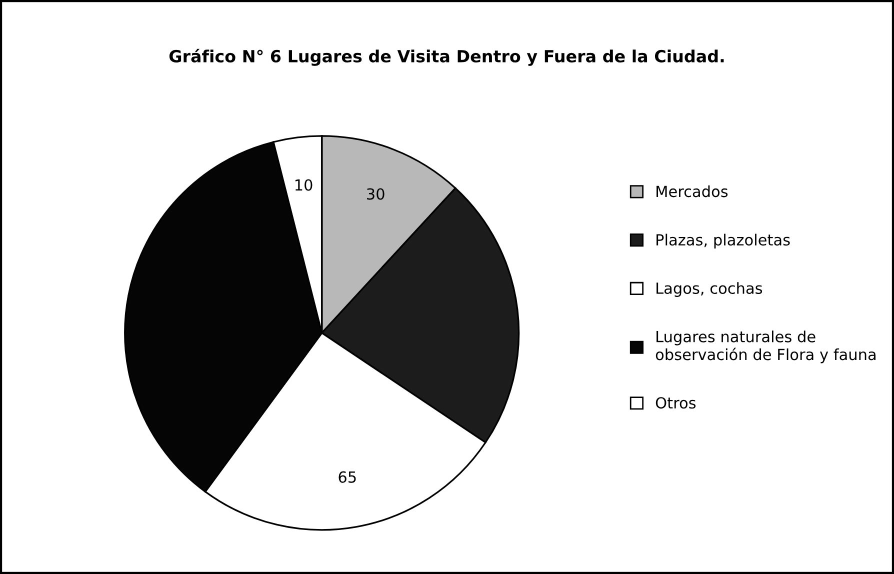 This screenshot has width=894, height=574. Describe the element at coordinates (446, 57) in the screenshot. I see `chart-title: Gráfico N° 6 Lugares de Visita Dentro y Fuera de la Ciudad.` at that location.